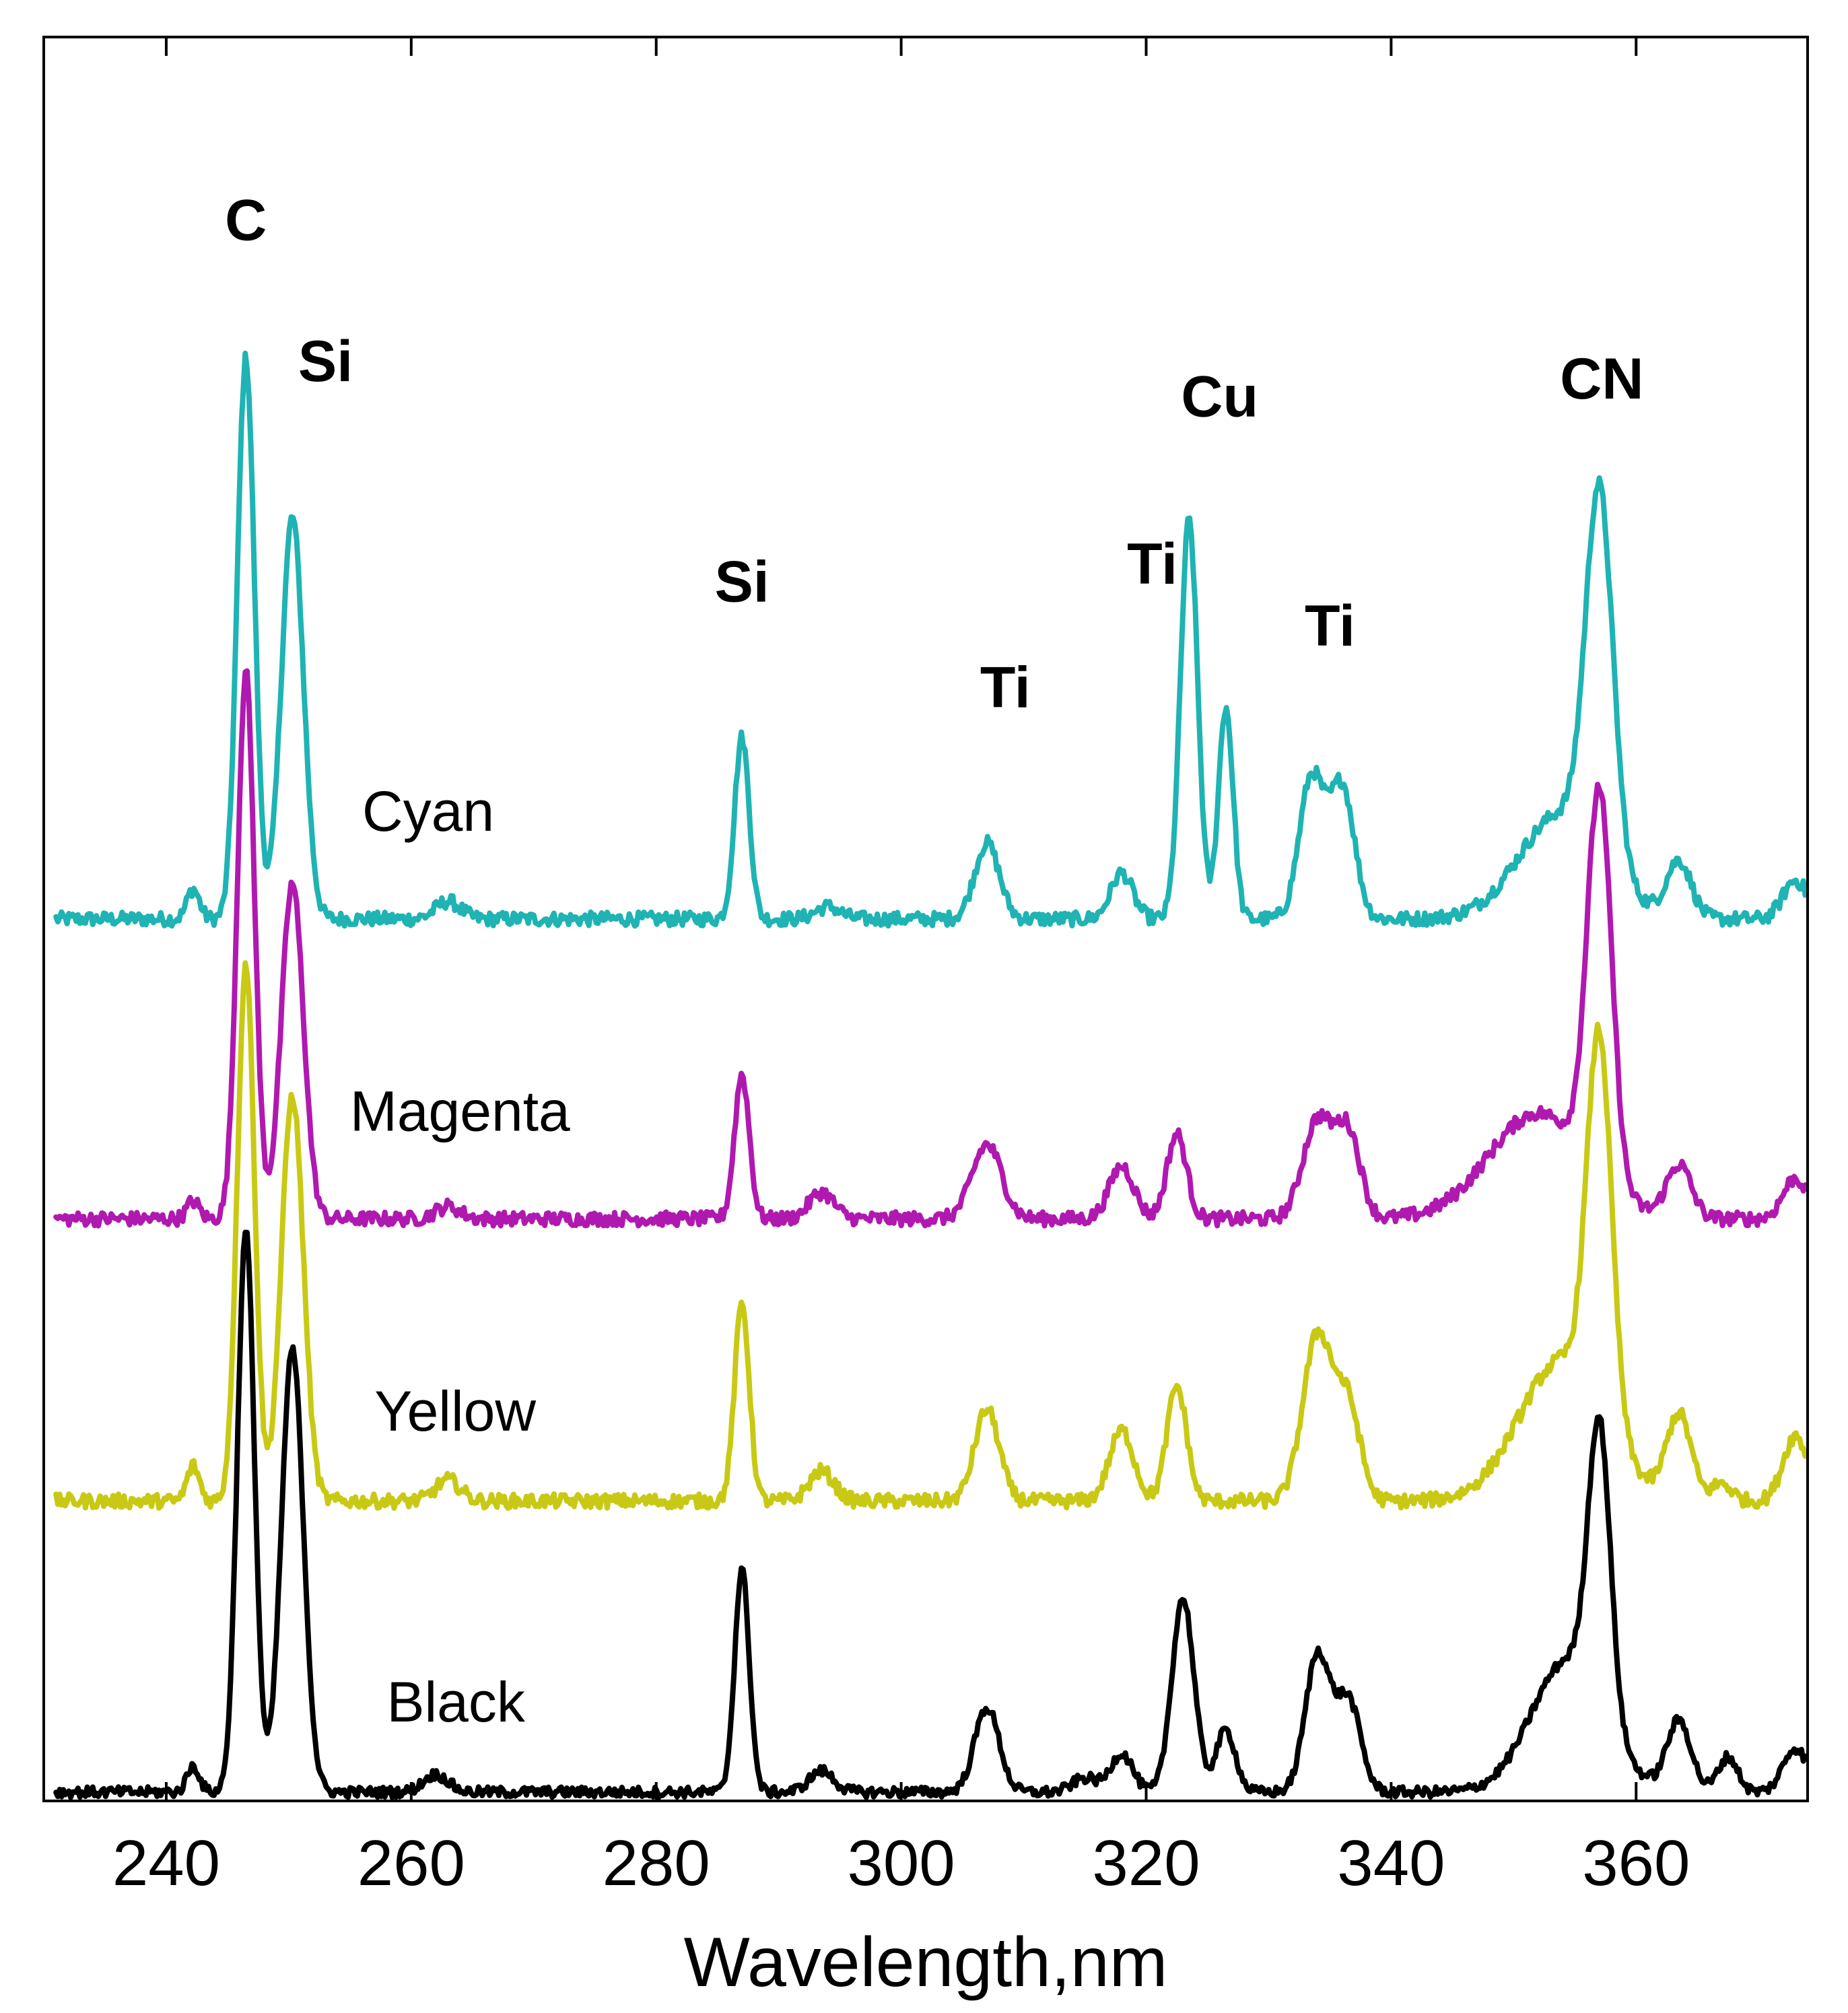 This screenshot has height=2013, width=1848. I want to click on peak-label-ti-6: Ti, so click(1330, 626).